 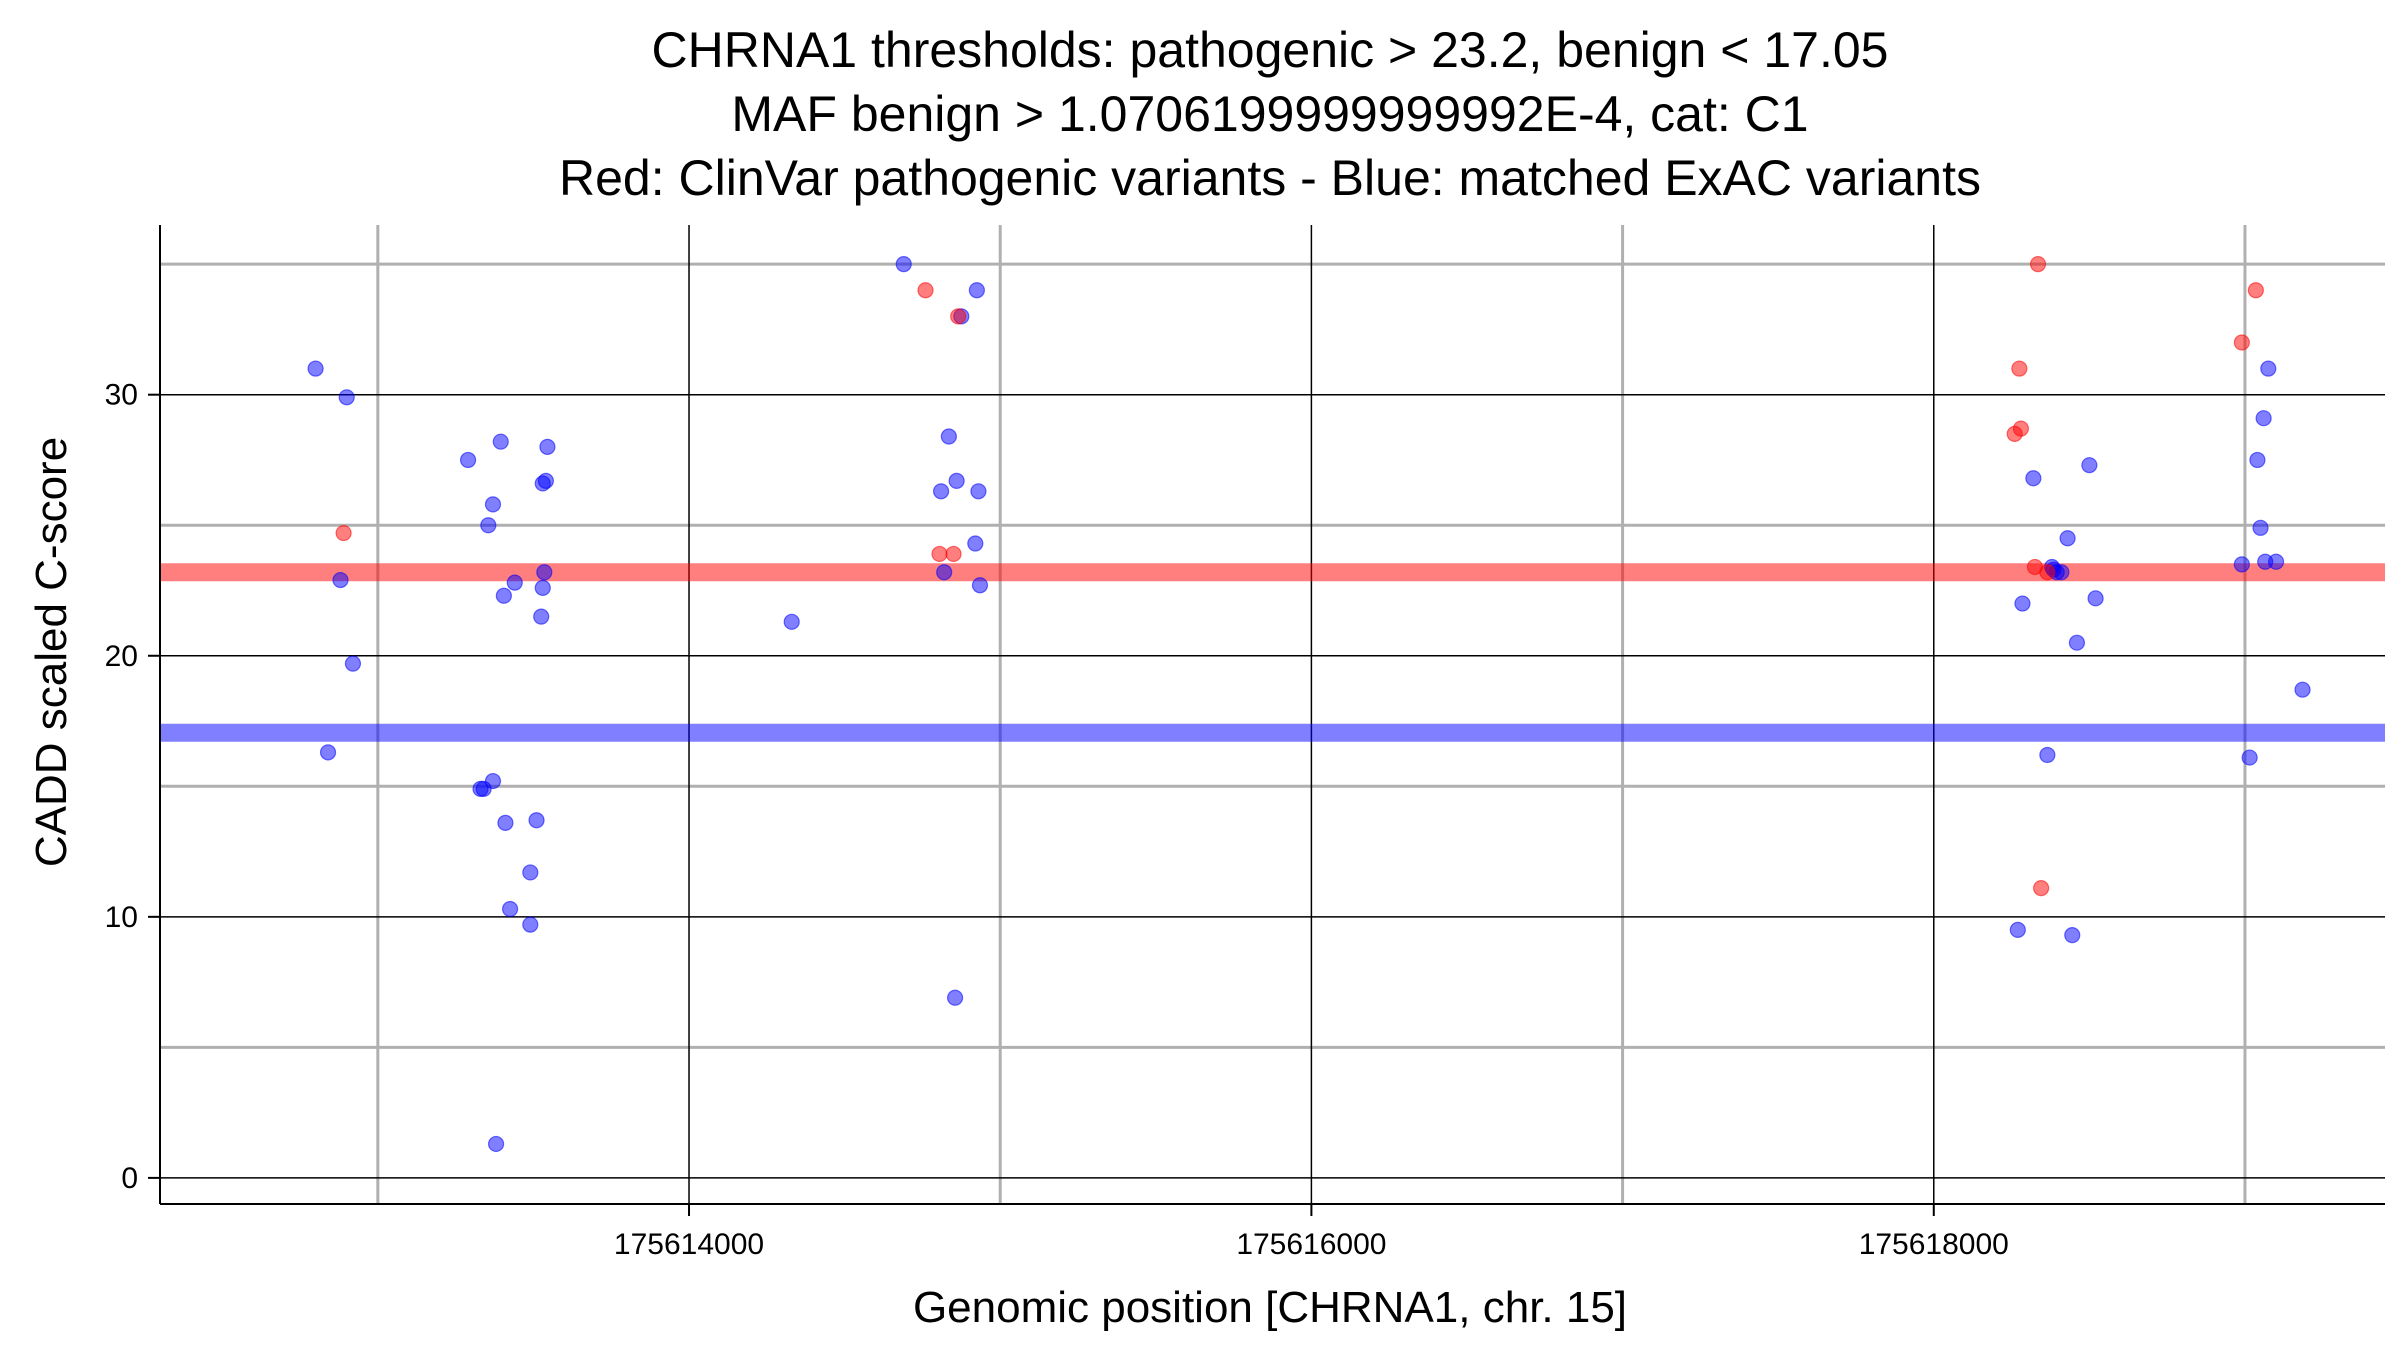 I want to click on x-axis-ticks: 175614000 175616000 175618000, so click(x=1311, y=1232).